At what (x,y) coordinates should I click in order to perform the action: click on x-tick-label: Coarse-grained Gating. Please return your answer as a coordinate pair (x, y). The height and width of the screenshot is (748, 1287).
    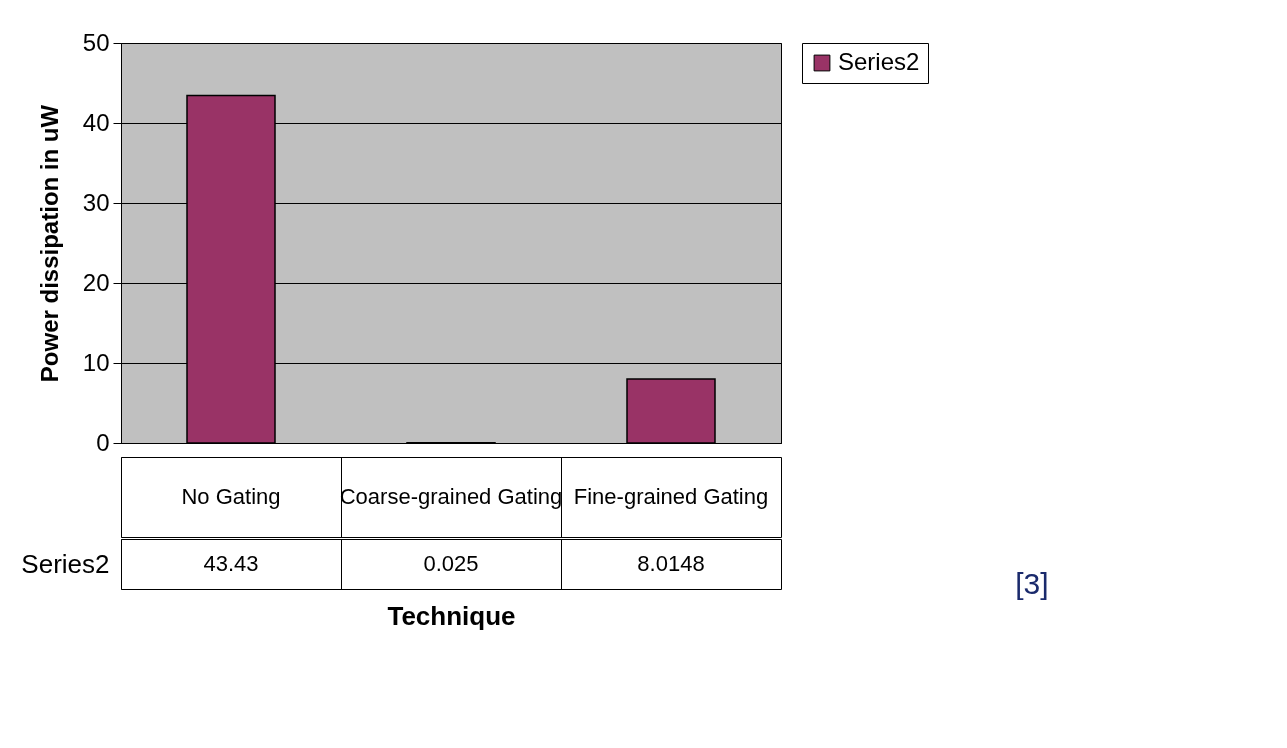
    Looking at the image, I should click on (451, 496).